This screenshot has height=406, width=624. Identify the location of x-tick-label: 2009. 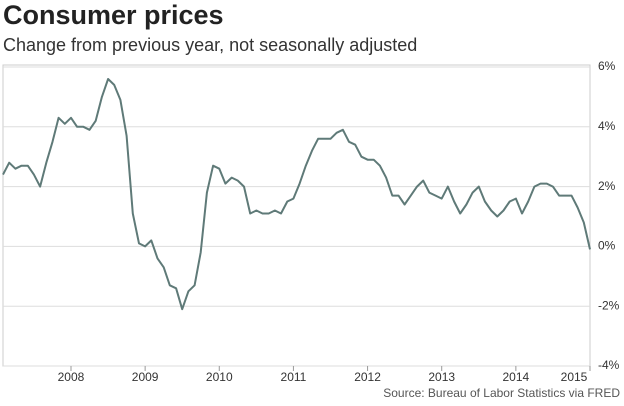
(145, 377).